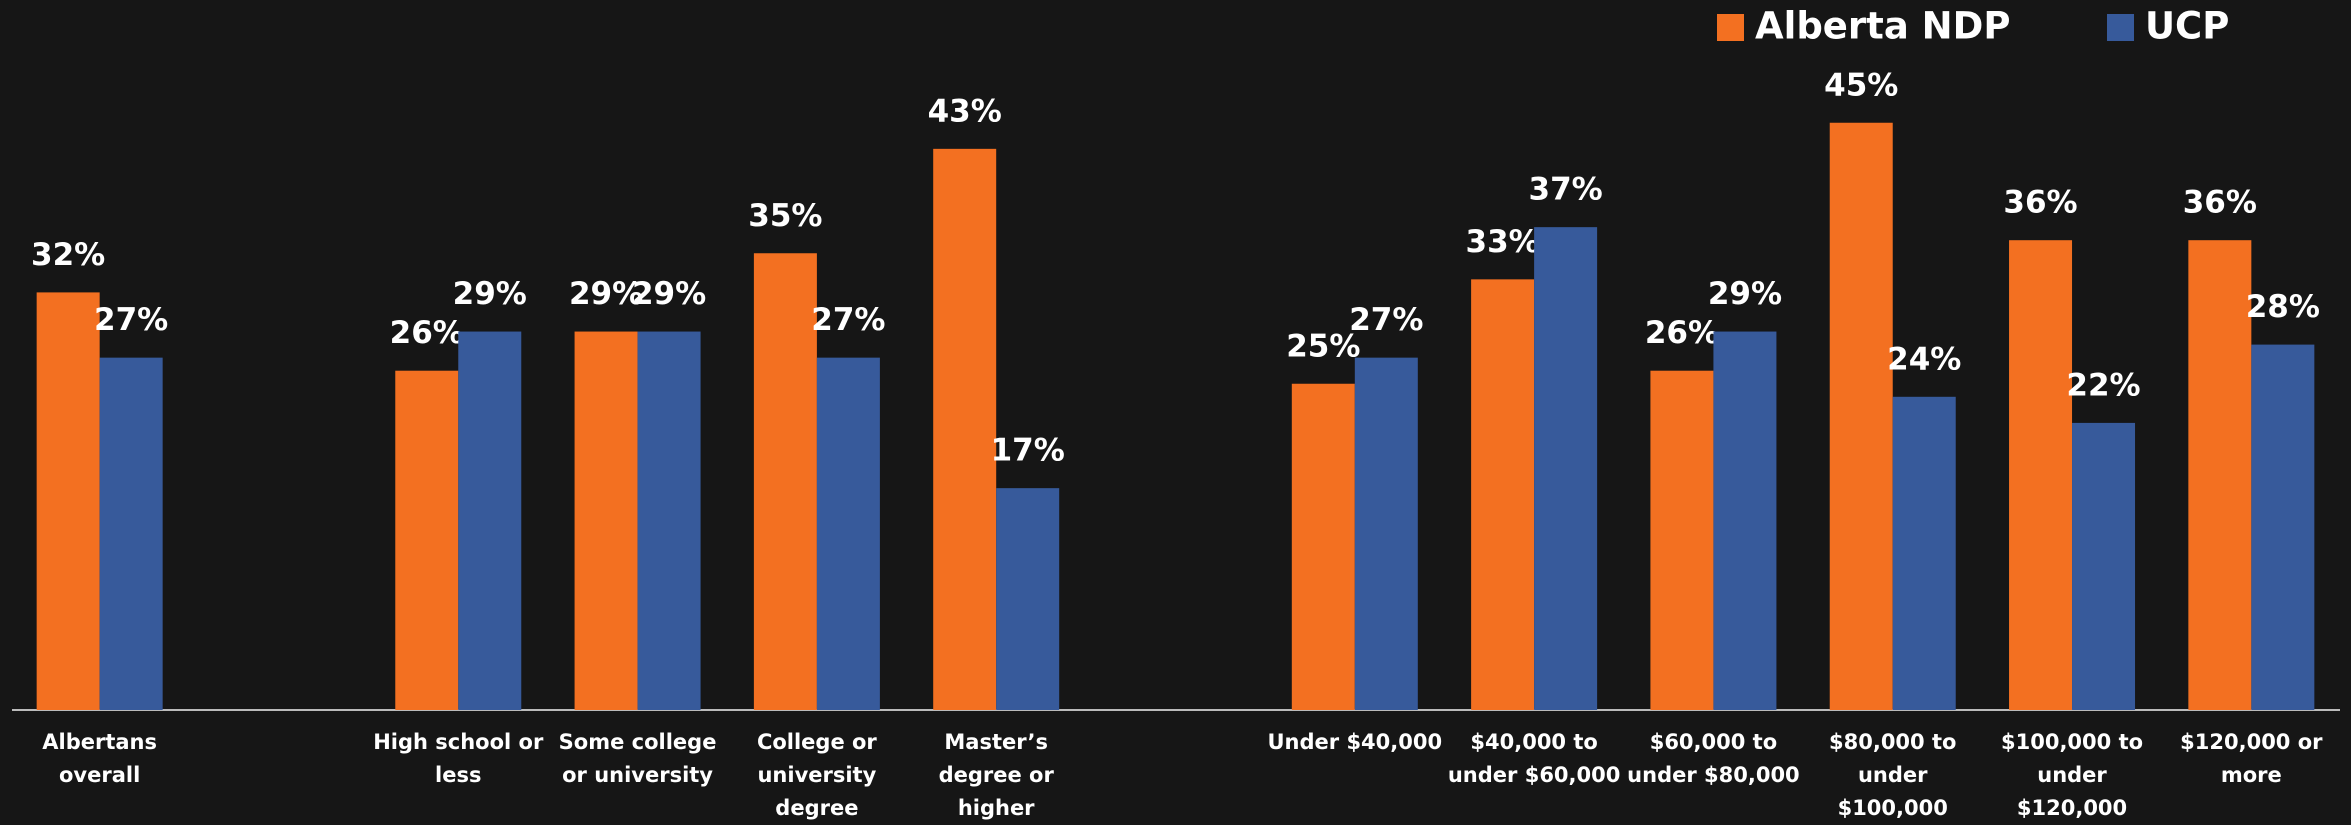 This screenshot has width=2351, height=825. What do you see at coordinates (965, 111) in the screenshot?
I see `data-label: 43%` at bounding box center [965, 111].